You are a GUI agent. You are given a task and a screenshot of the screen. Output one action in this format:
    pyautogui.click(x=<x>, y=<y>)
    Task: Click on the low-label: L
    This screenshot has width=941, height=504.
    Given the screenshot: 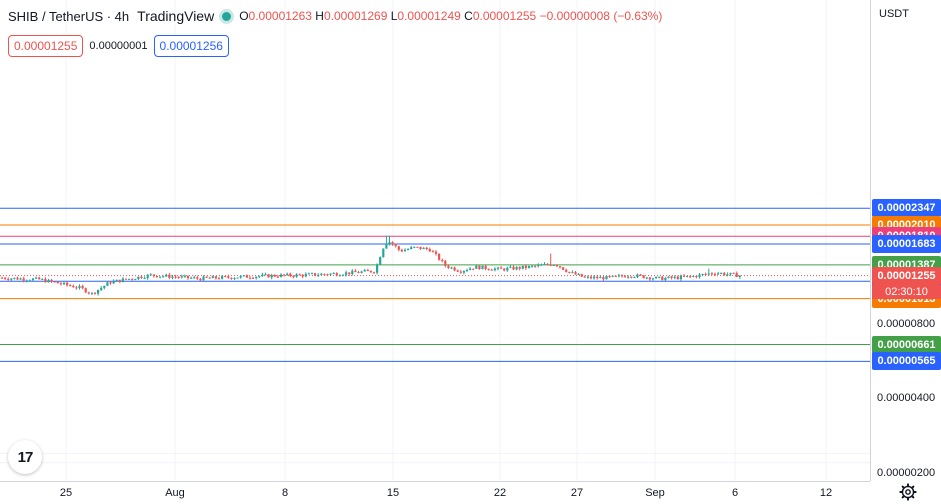 What is the action you would take?
    pyautogui.click(x=394, y=16)
    